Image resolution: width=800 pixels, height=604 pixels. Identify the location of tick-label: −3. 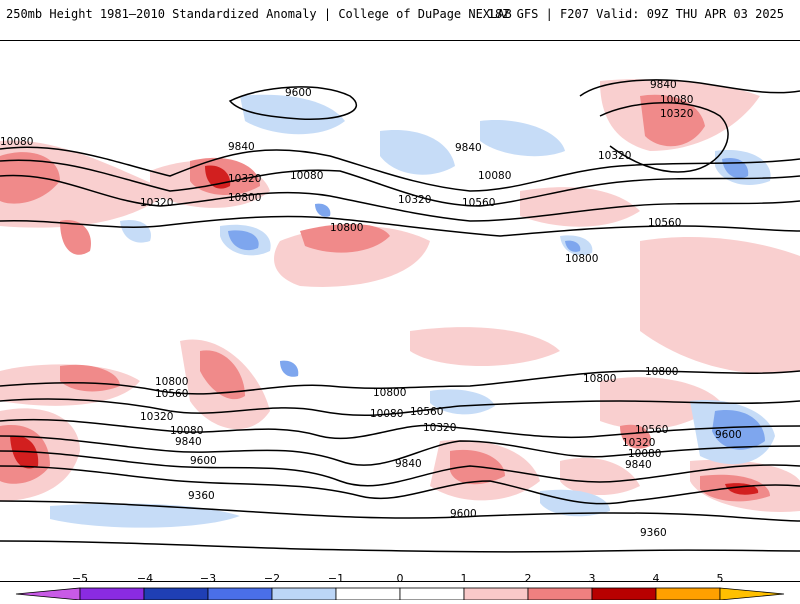
(208, 578).